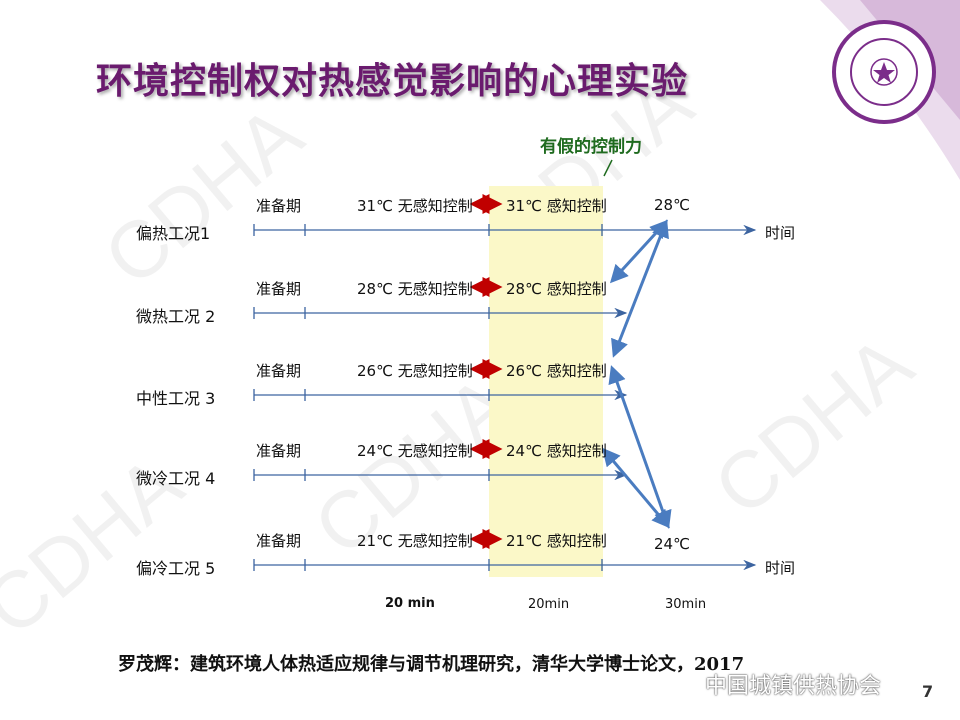  What do you see at coordinates (415, 289) in the screenshot?
I see `no-perceived-control-label: 28℃ 无感知控制` at bounding box center [415, 289].